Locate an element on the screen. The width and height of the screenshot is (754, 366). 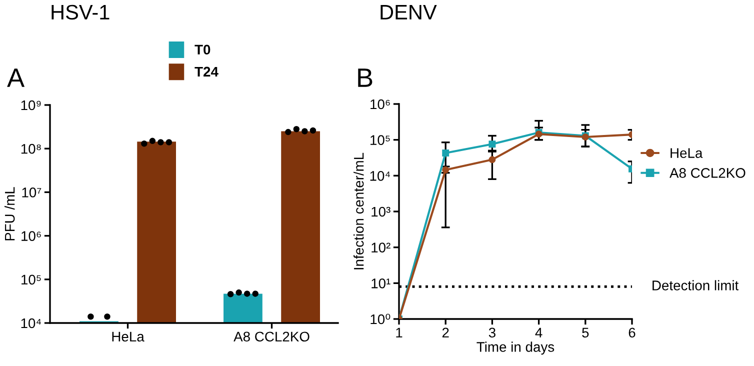
x-tick-label: 6 is located at coordinates (632, 333).